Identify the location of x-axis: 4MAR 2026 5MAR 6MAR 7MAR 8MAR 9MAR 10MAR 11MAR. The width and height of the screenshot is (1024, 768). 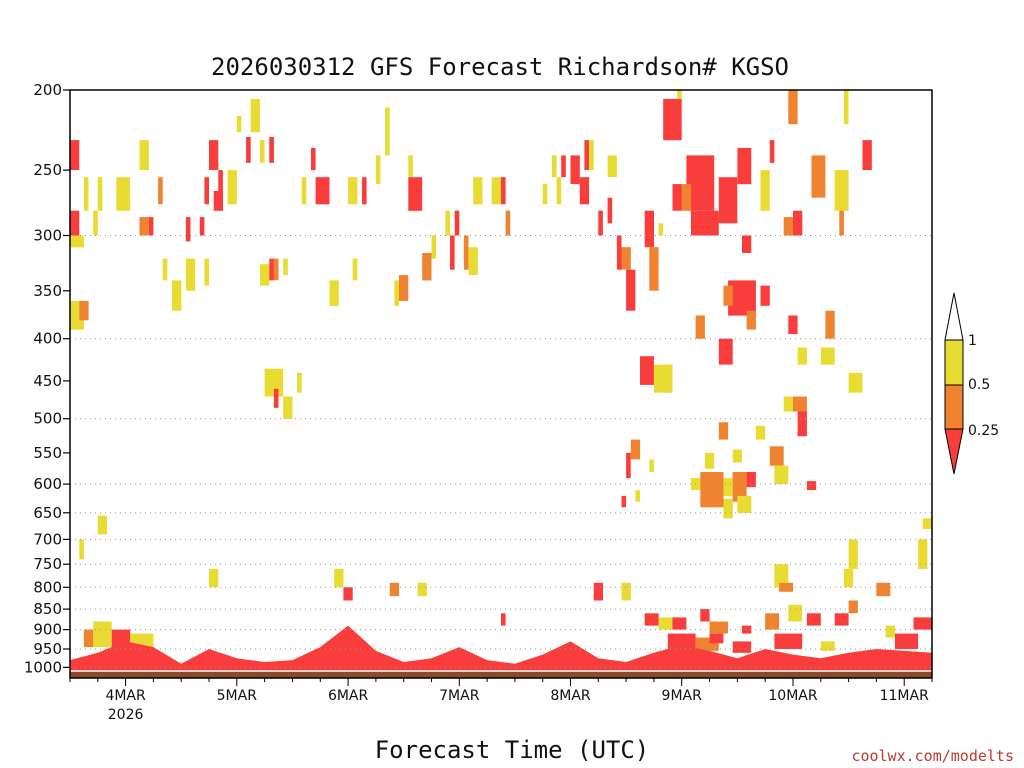
(501, 700).